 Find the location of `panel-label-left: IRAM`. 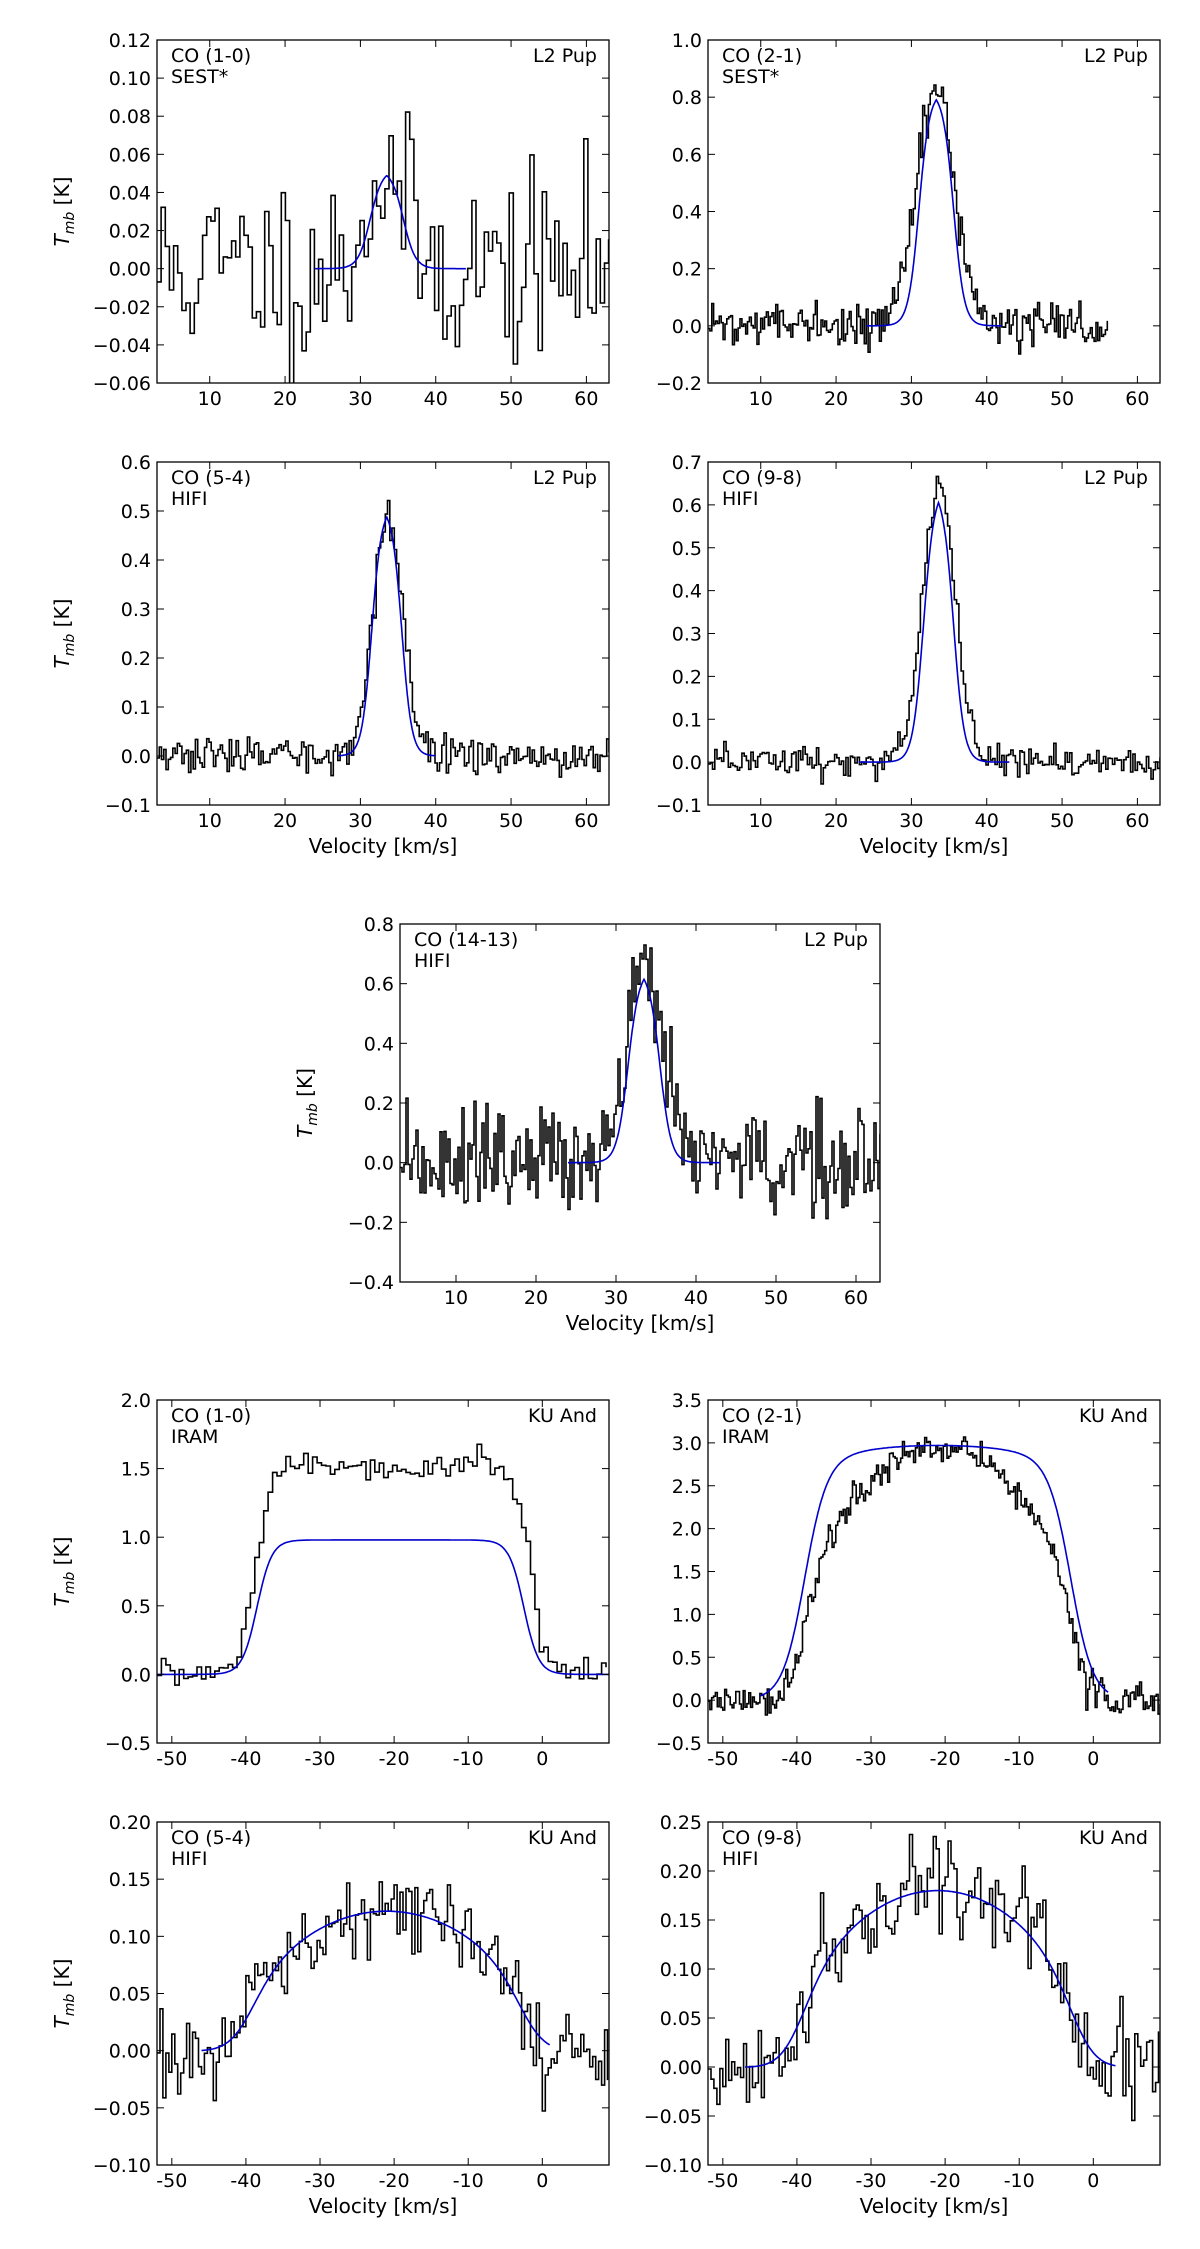

panel-label-left: IRAM is located at coordinates (745, 1437).